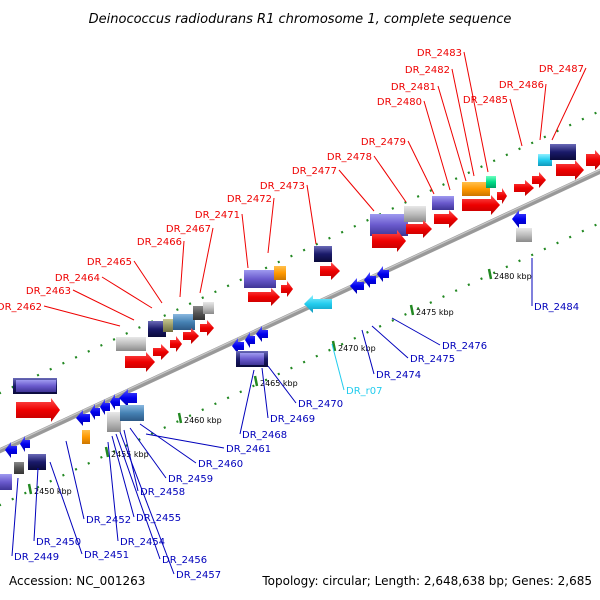 Image resolution: width=600 pixels, height=600 pixels. I want to click on reverse-gene-label: DR_2456, so click(184, 560).